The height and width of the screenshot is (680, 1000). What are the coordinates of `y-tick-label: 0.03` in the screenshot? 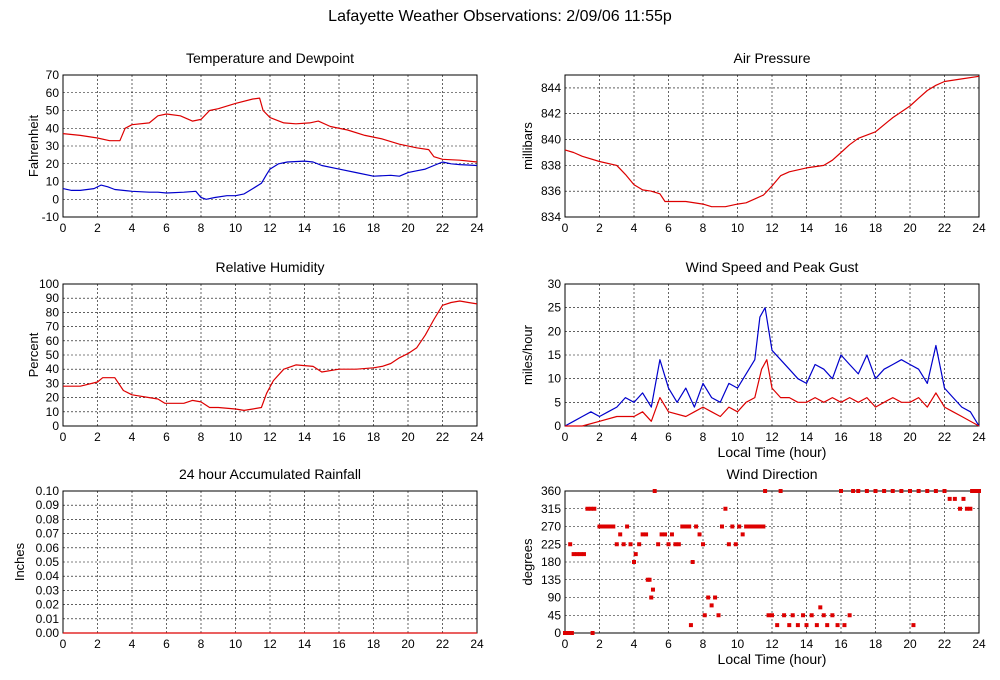 It's located at (48, 590).